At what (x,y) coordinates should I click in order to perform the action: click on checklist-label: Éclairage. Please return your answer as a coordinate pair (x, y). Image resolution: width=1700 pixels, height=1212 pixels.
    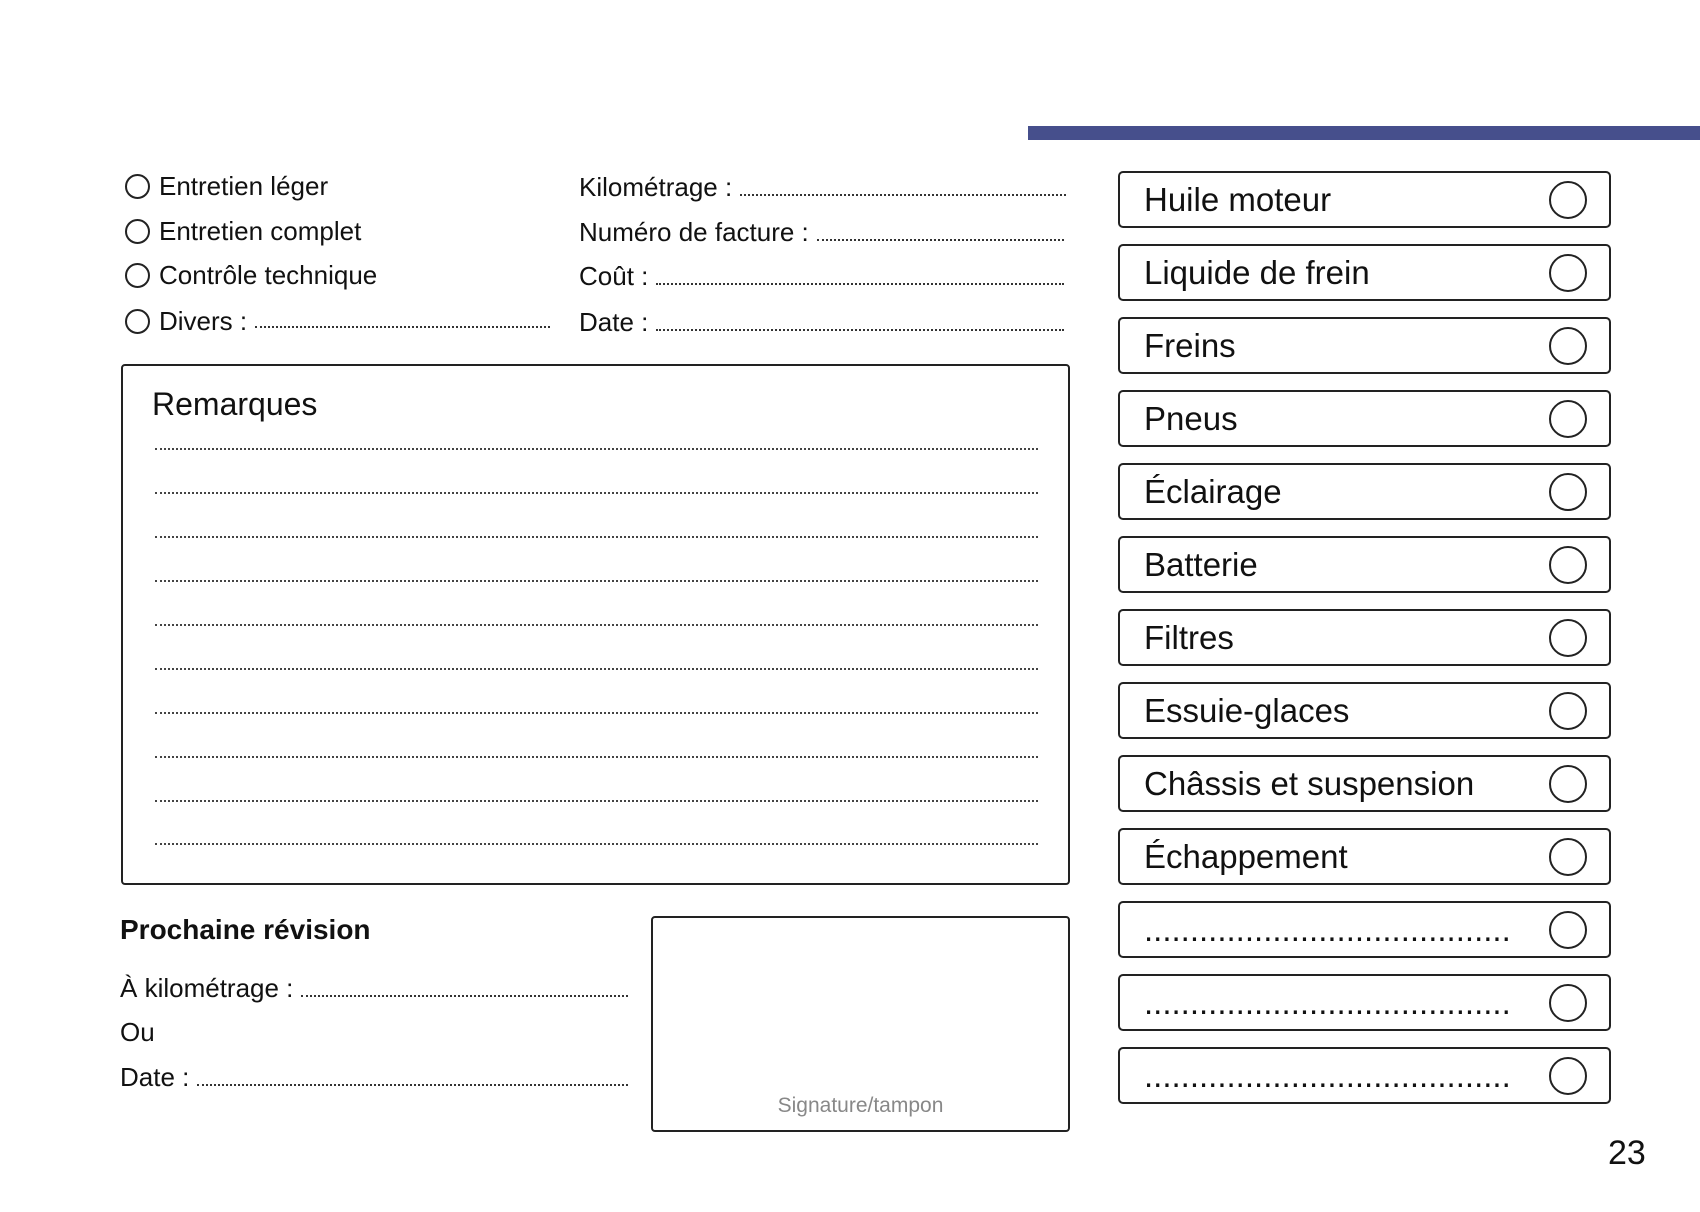
    Looking at the image, I should click on (1213, 491).